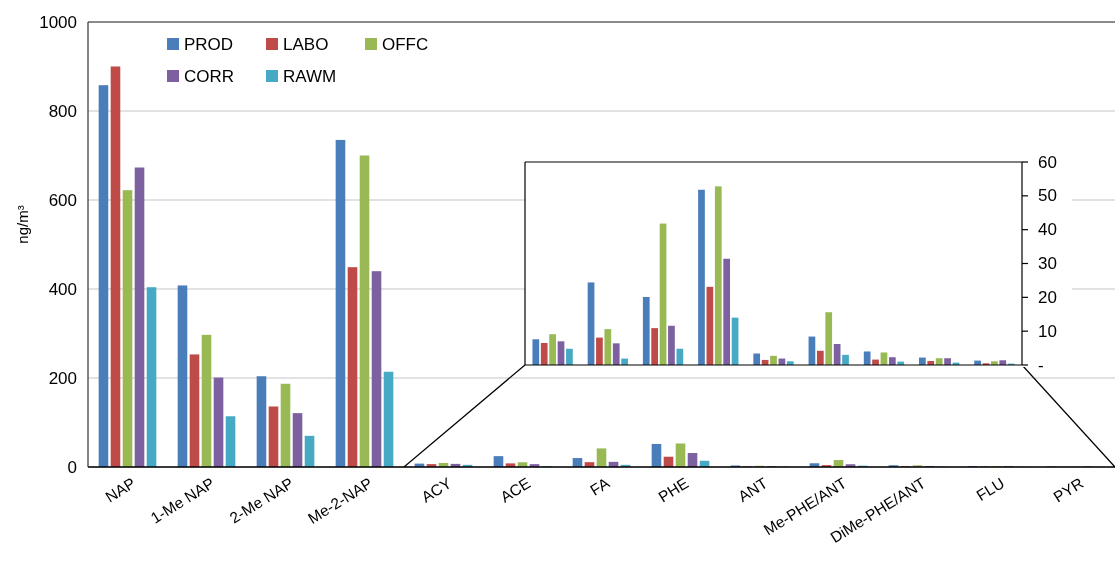 The width and height of the screenshot is (1115, 575). What do you see at coordinates (209, 76) in the screenshot?
I see `legend-label: CORR` at bounding box center [209, 76].